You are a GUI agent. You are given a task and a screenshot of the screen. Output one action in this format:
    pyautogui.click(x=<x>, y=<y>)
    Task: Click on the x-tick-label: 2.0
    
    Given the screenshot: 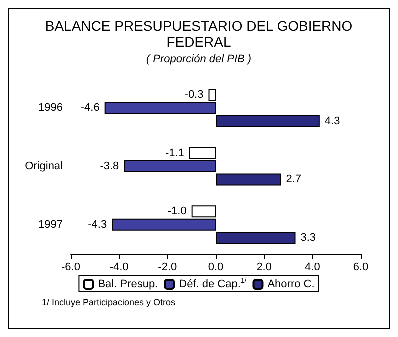 What is the action you would take?
    pyautogui.click(x=264, y=268)
    